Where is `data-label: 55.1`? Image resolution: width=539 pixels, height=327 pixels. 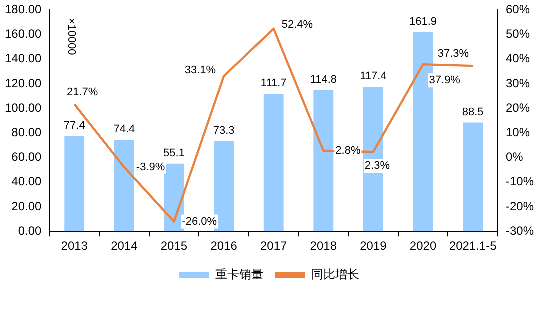
data-label: 55.1 is located at coordinates (174, 153).